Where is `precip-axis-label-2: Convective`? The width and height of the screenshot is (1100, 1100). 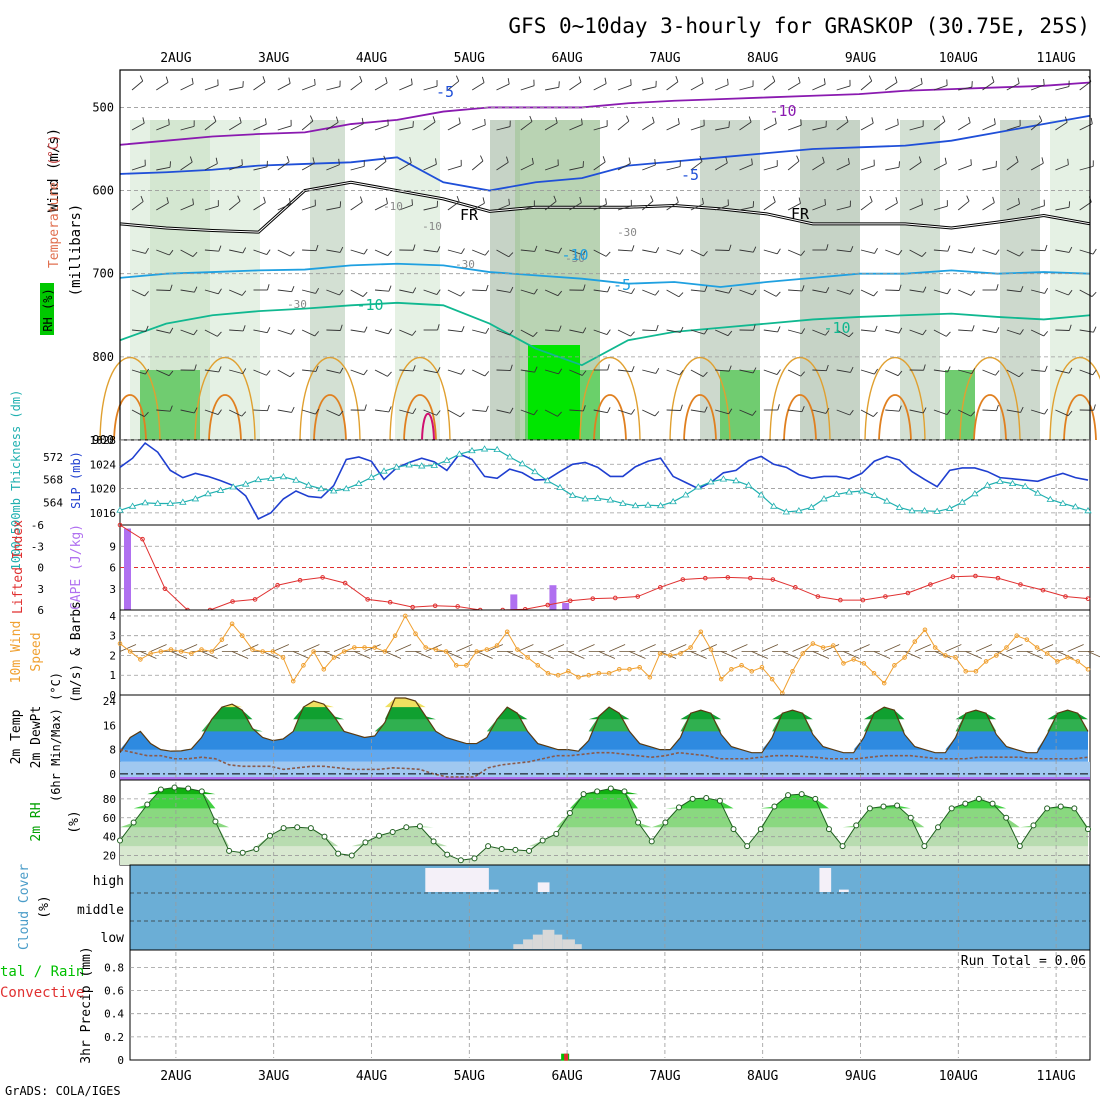 precip-axis-label-2: Convective is located at coordinates (42, 993).